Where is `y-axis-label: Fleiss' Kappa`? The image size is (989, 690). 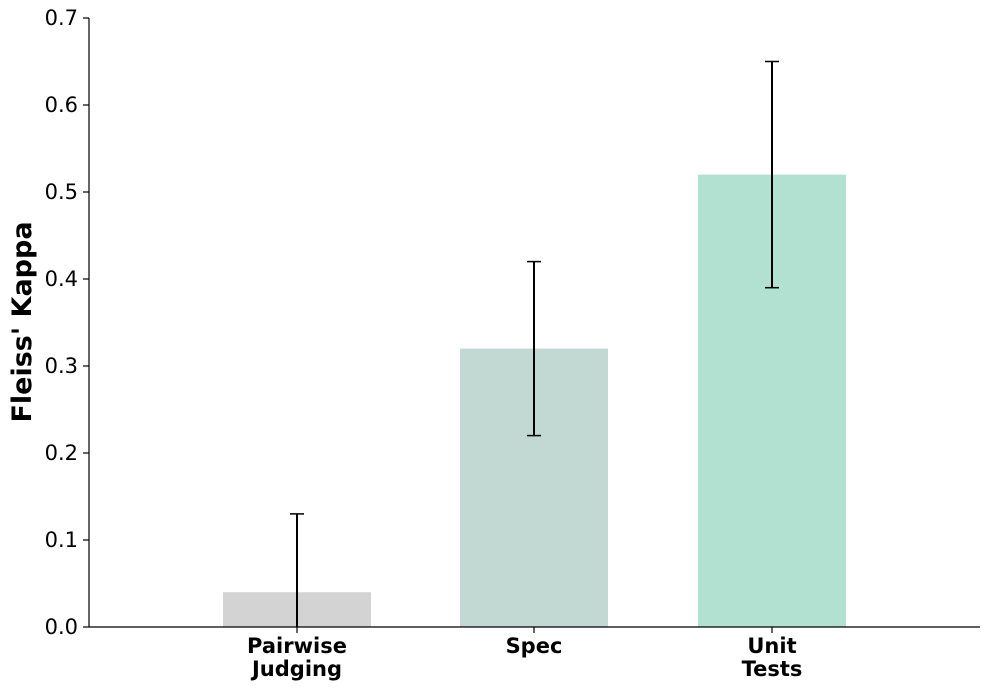 y-axis-label: Fleiss' Kappa is located at coordinates (22, 321).